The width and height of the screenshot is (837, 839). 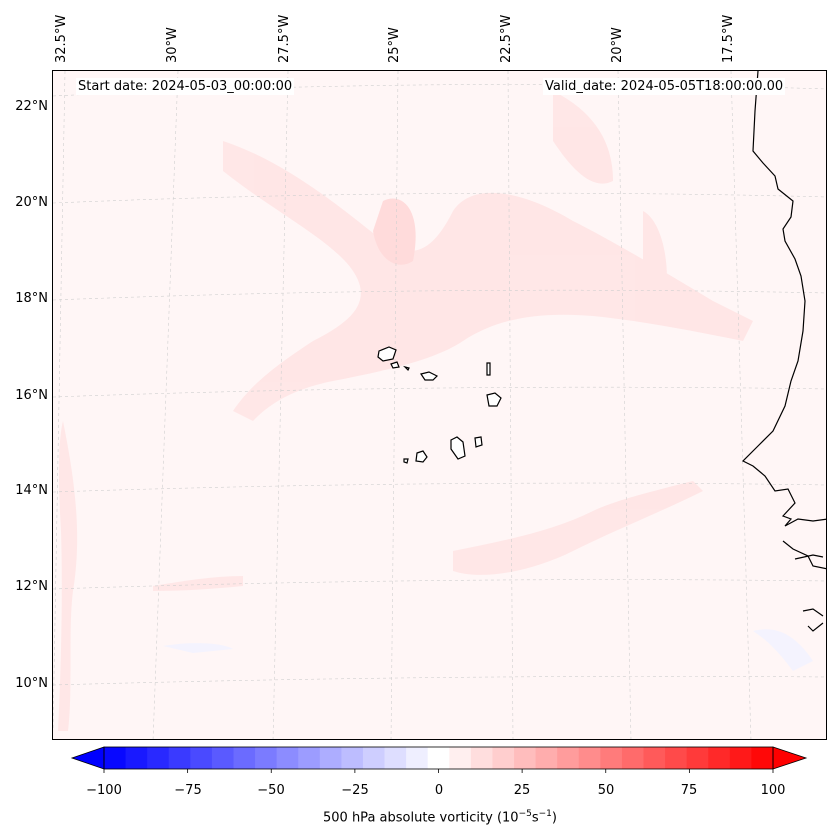 I want to click on colorbar-cells, so click(x=439, y=759).